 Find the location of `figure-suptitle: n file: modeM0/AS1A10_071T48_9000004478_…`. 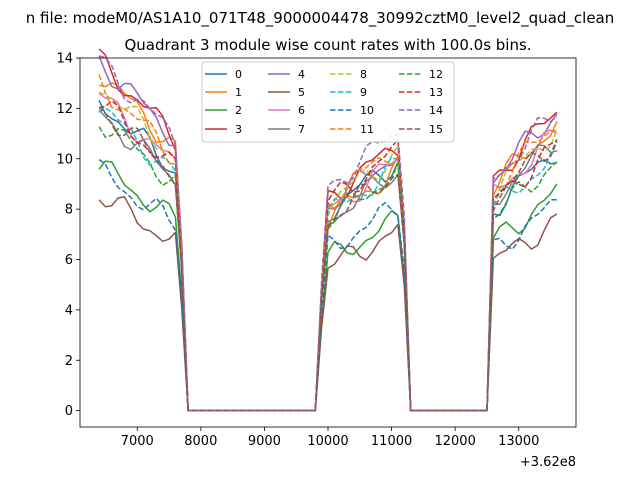

figure-suptitle: n file: modeM0/AS1A10_071T48_9000004478_… is located at coordinates (320, 18).